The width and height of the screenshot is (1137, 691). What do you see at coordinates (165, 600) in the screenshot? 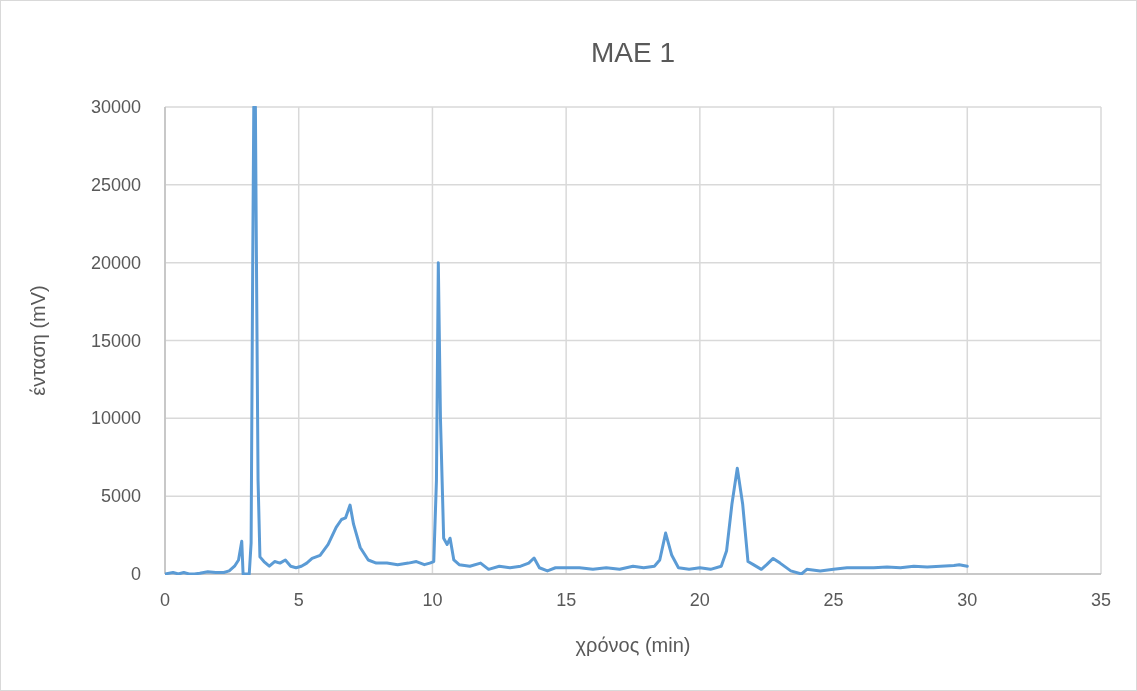
I see `x-tick-label: 0` at bounding box center [165, 600].